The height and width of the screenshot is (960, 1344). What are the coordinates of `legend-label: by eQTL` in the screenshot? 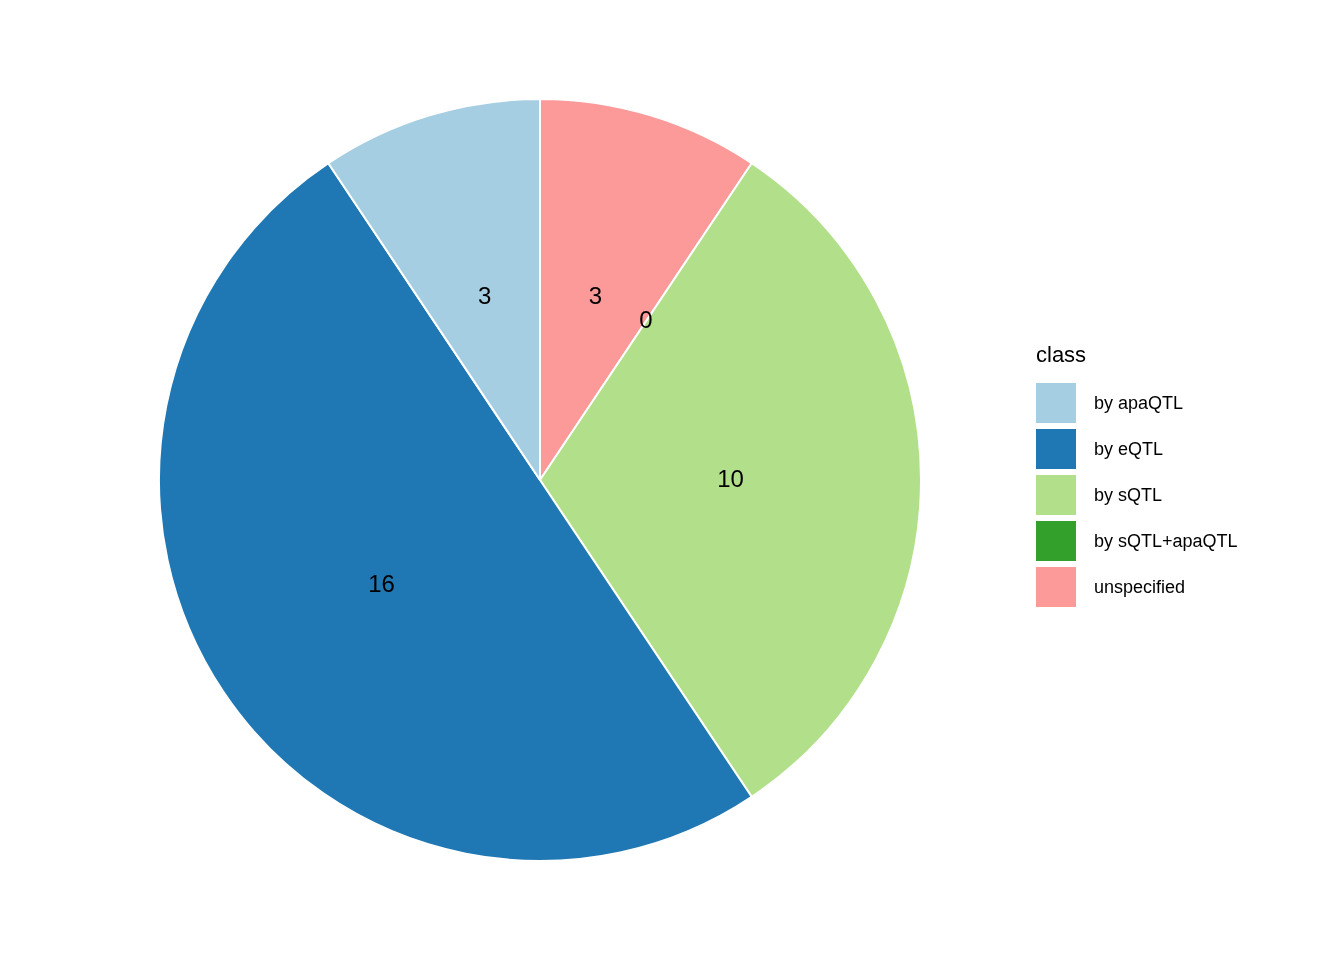 It's located at (1129, 449).